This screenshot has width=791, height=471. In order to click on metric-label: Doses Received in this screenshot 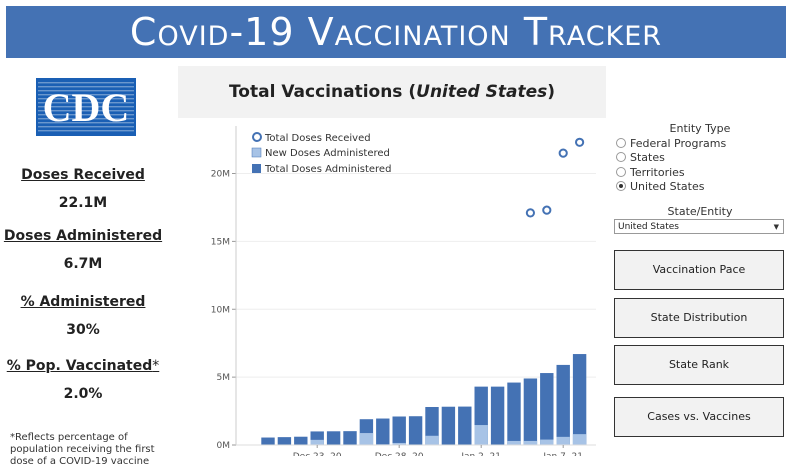, I will do `click(83, 175)`.